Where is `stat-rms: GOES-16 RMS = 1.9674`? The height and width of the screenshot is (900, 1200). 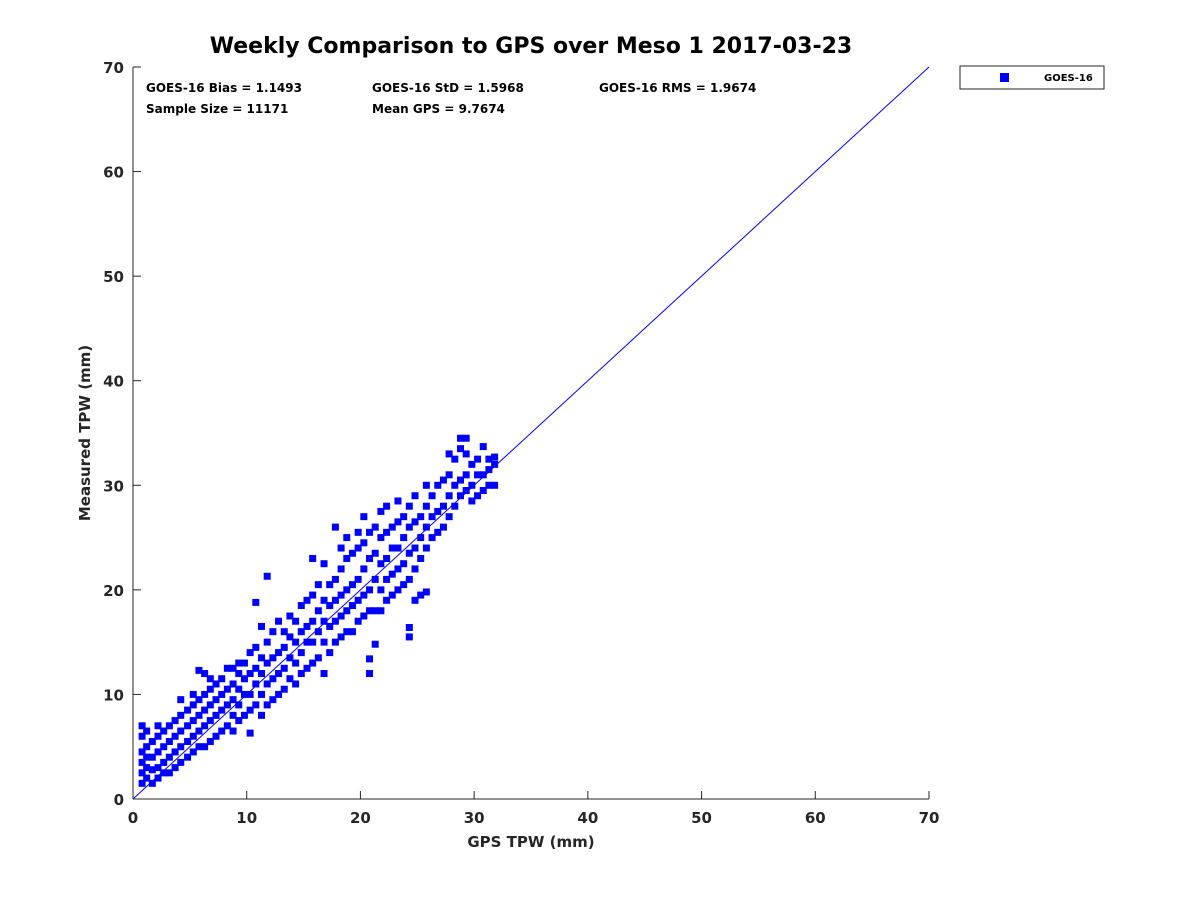 stat-rms: GOES-16 RMS = 1.9674 is located at coordinates (677, 88).